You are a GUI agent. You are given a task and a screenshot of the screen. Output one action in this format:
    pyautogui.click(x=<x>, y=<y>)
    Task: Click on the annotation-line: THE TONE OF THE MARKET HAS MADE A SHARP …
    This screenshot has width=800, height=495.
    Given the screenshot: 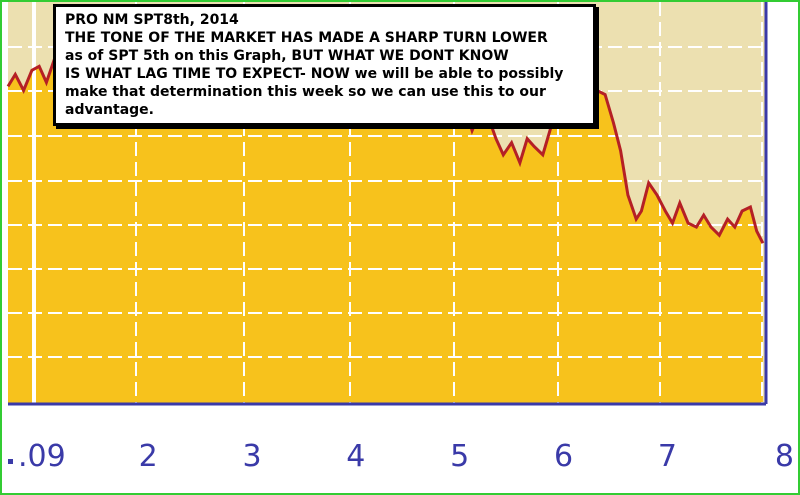 What is the action you would take?
    pyautogui.click(x=306, y=38)
    